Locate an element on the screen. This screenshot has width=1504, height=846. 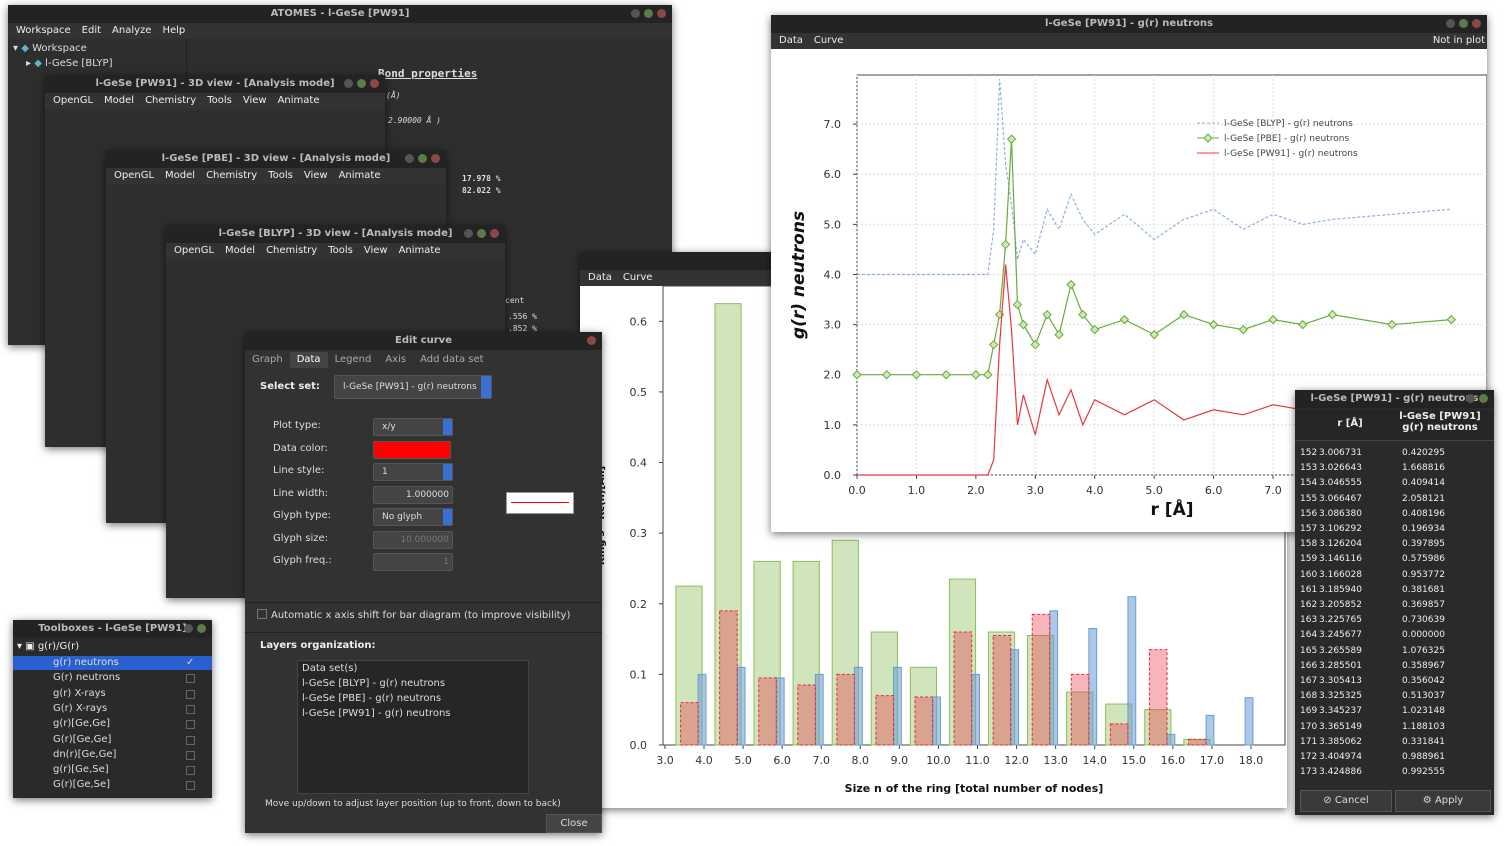
tree-item: g(r) X-rays is located at coordinates (112, 694).